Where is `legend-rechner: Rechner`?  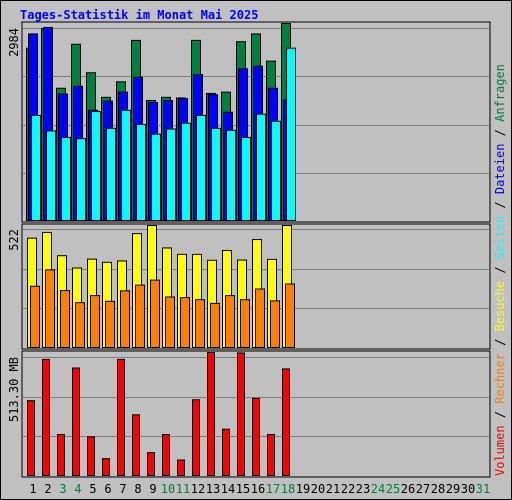
legend-rechner: Rechner is located at coordinates (500, 378).